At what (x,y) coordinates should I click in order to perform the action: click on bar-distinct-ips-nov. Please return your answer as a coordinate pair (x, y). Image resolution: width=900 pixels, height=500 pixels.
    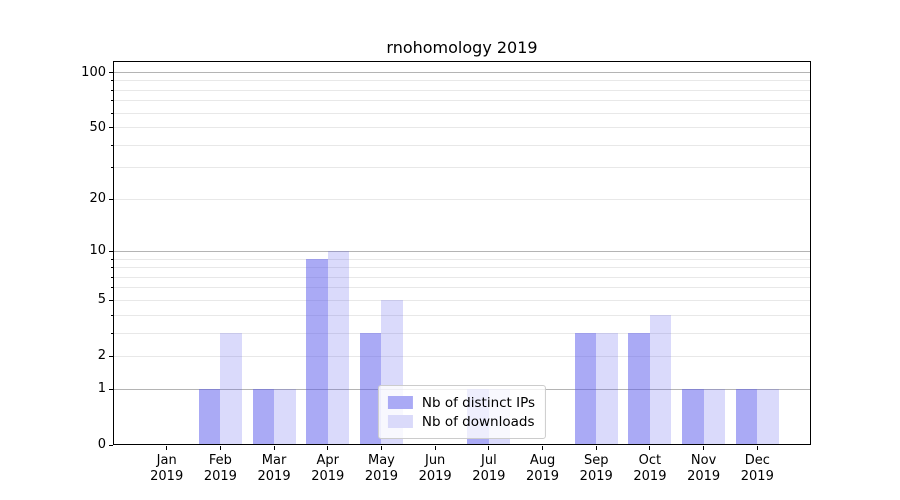
    Looking at the image, I should click on (693, 416).